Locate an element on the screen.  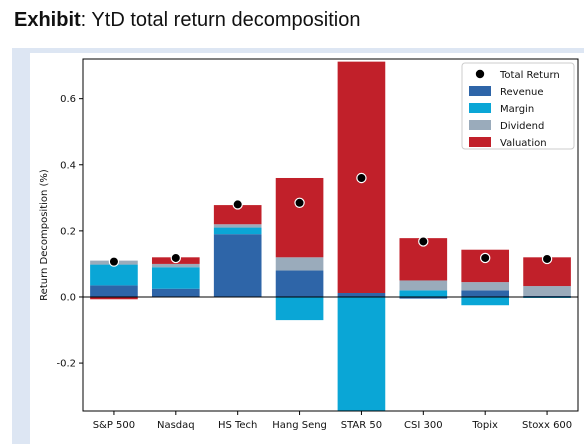
legend-label-dividend: Dividend is located at coordinates (522, 126).